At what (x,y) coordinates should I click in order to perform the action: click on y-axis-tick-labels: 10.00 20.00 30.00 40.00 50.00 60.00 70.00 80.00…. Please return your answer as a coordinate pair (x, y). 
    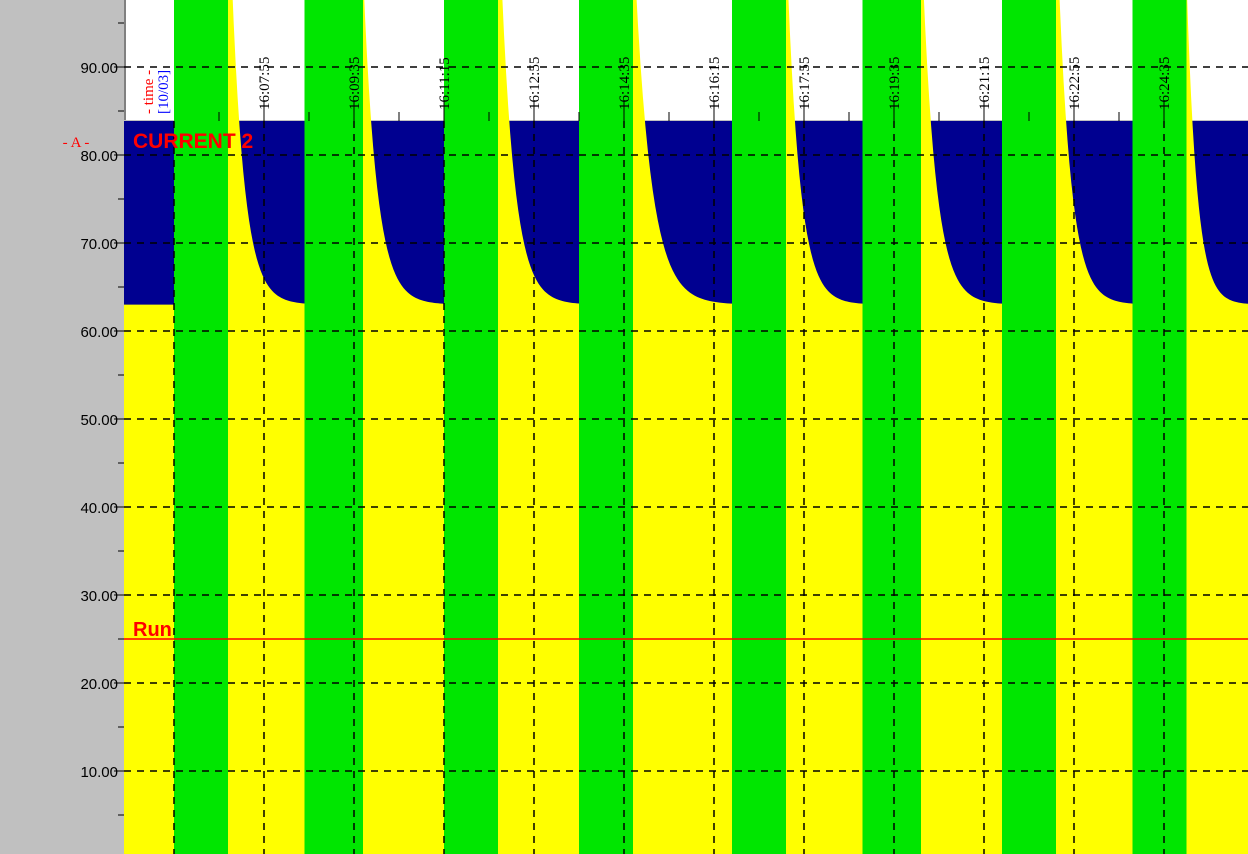
    Looking at the image, I should click on (102, 419).